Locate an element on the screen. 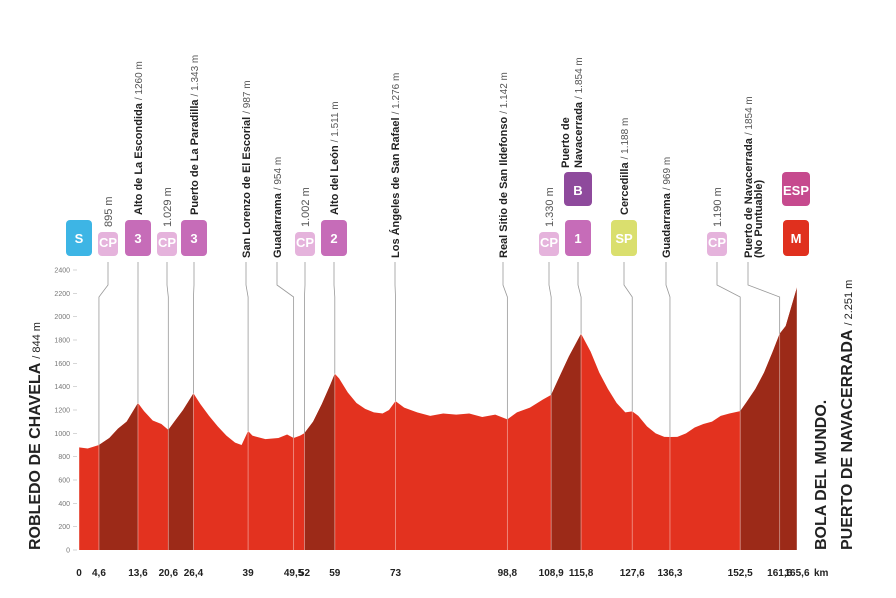  waypoint-altitude: / 1.188 m is located at coordinates (625, 139).